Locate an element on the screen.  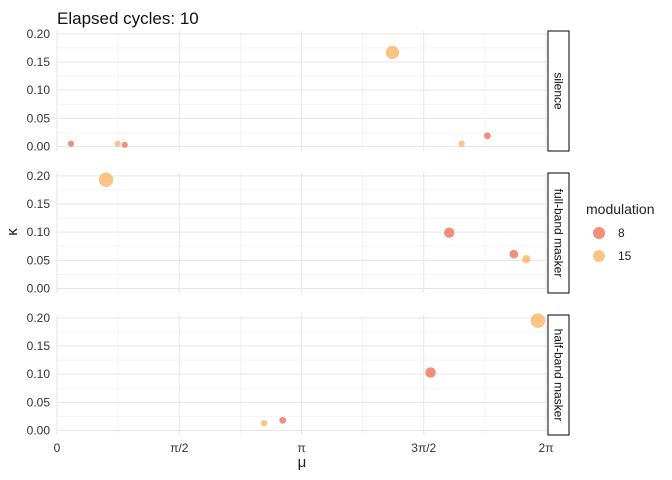
facet-label: full-band masker is located at coordinates (559, 233).